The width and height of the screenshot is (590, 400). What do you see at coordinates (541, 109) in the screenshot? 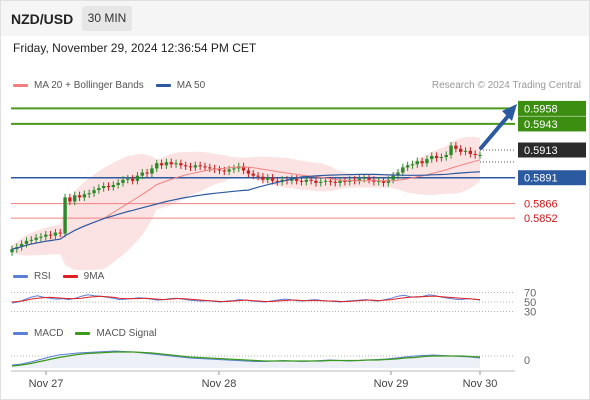
I see `level-tag-text: 0.5958` at bounding box center [541, 109].